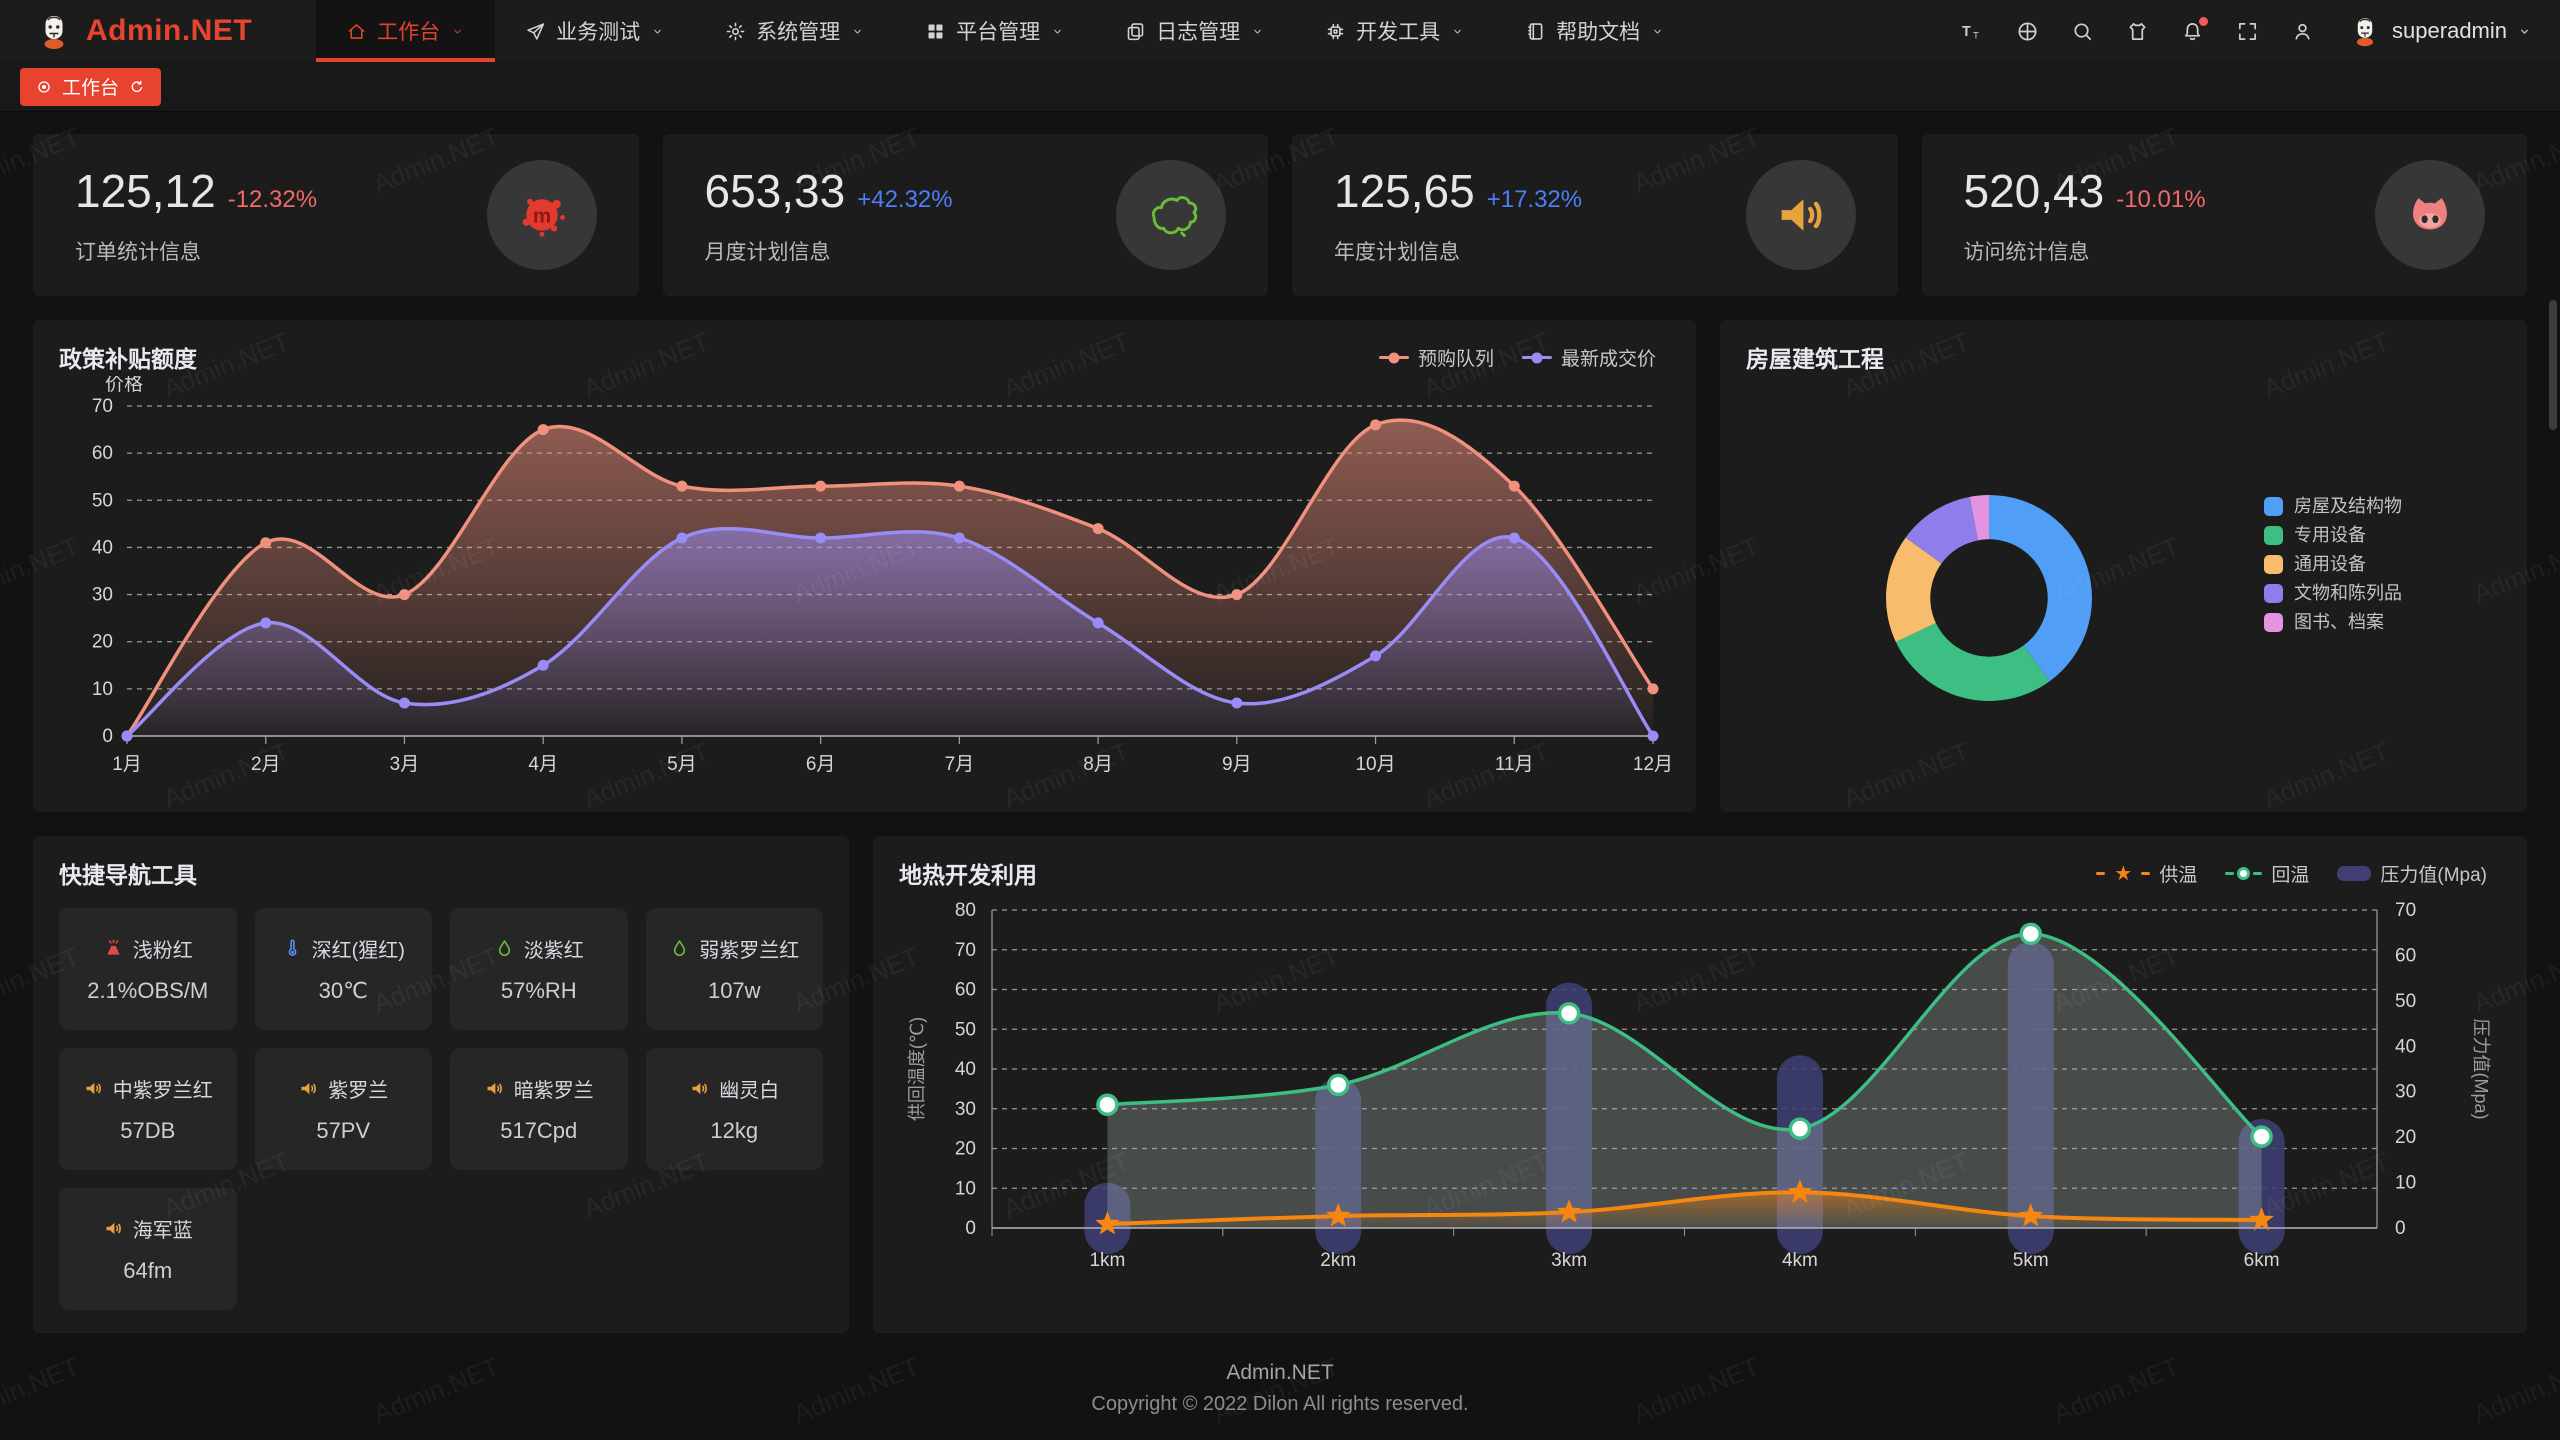 Image resolution: width=2560 pixels, height=1440 pixels. I want to click on copy-icon, so click(1135, 31).